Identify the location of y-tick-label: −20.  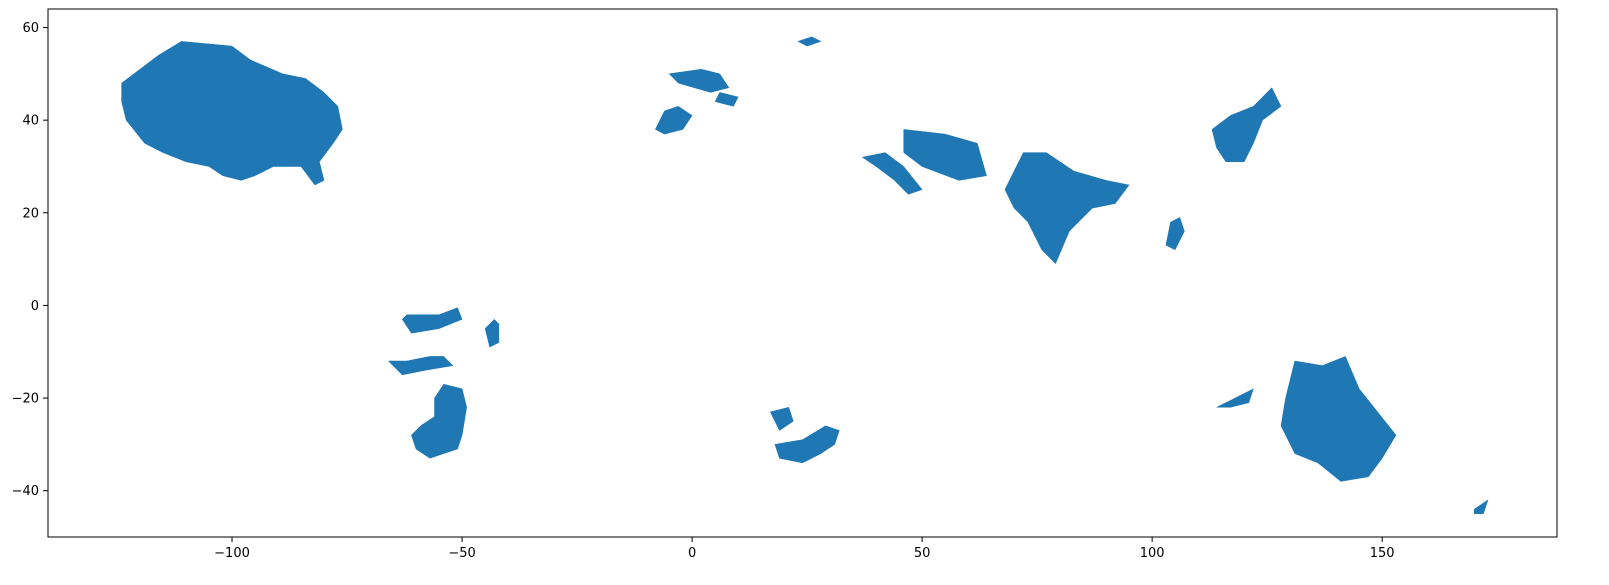
(25, 399).